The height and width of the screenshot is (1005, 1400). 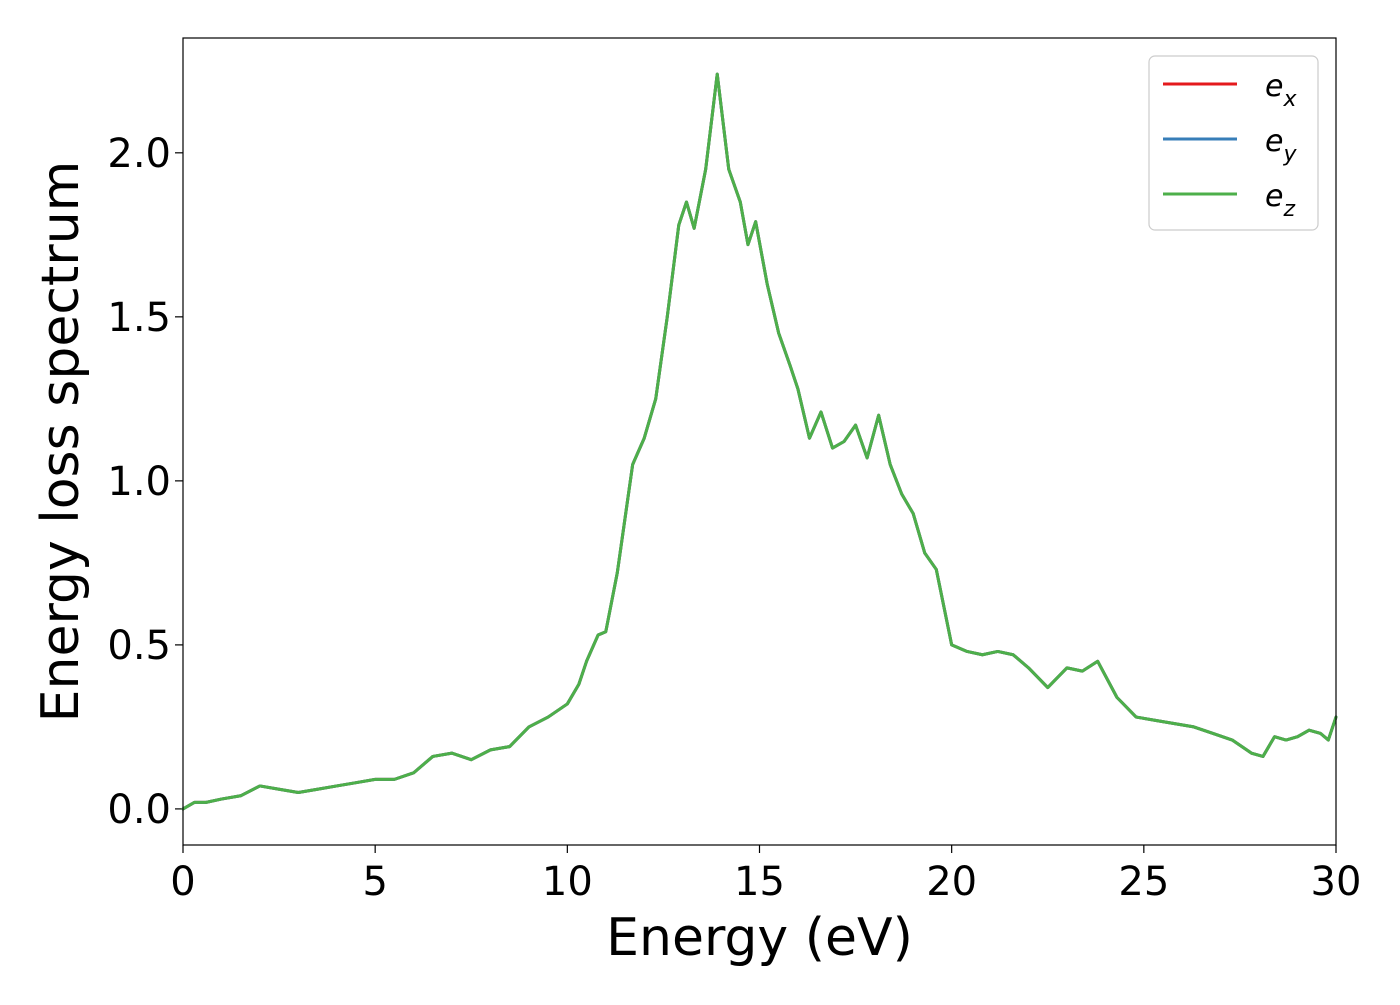 I want to click on x-ticks: 0 5 10 15 20 25 30, so click(x=765, y=875).